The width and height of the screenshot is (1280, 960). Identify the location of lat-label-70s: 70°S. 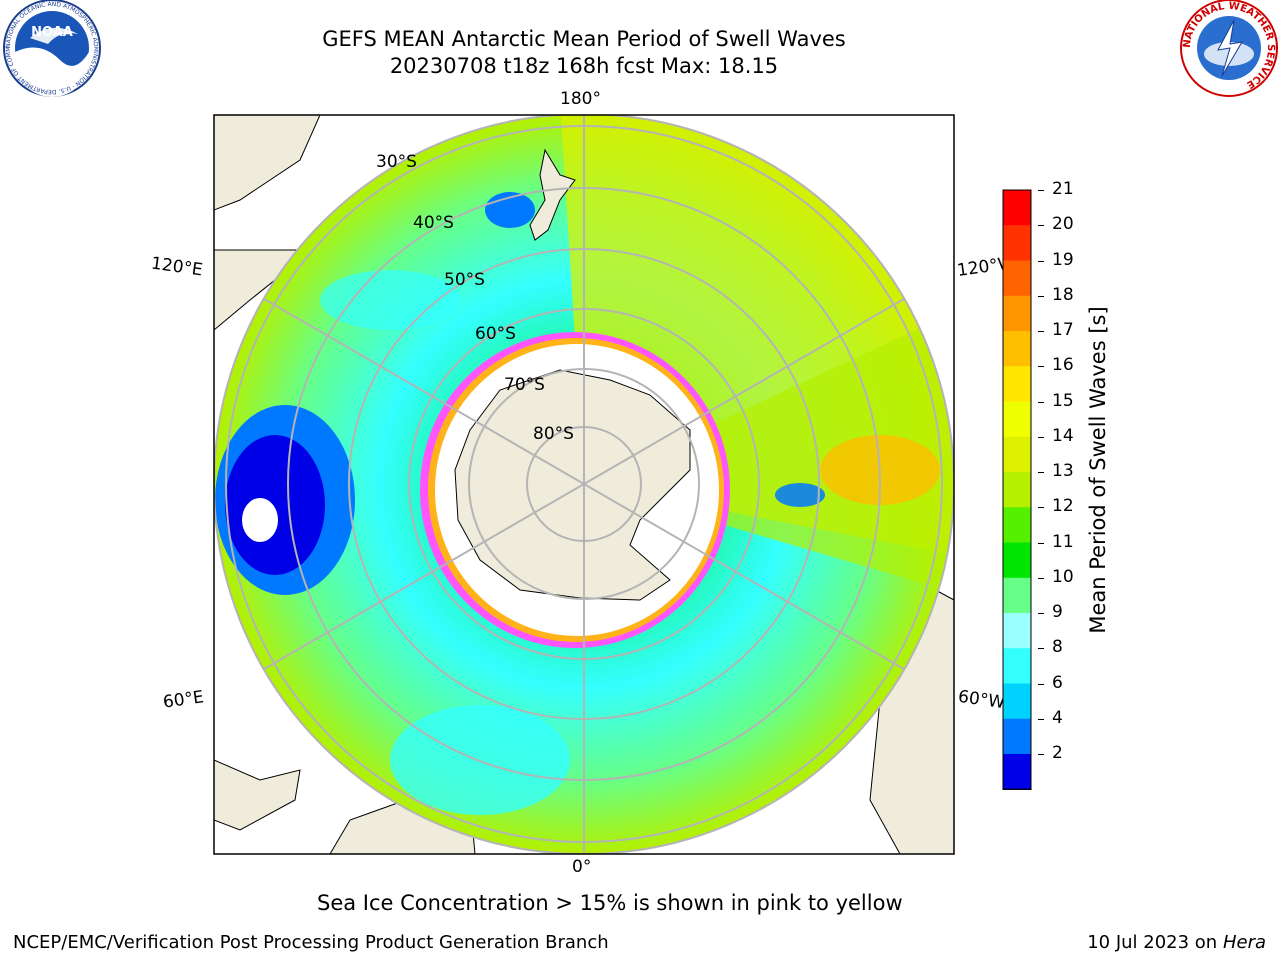
(524, 385).